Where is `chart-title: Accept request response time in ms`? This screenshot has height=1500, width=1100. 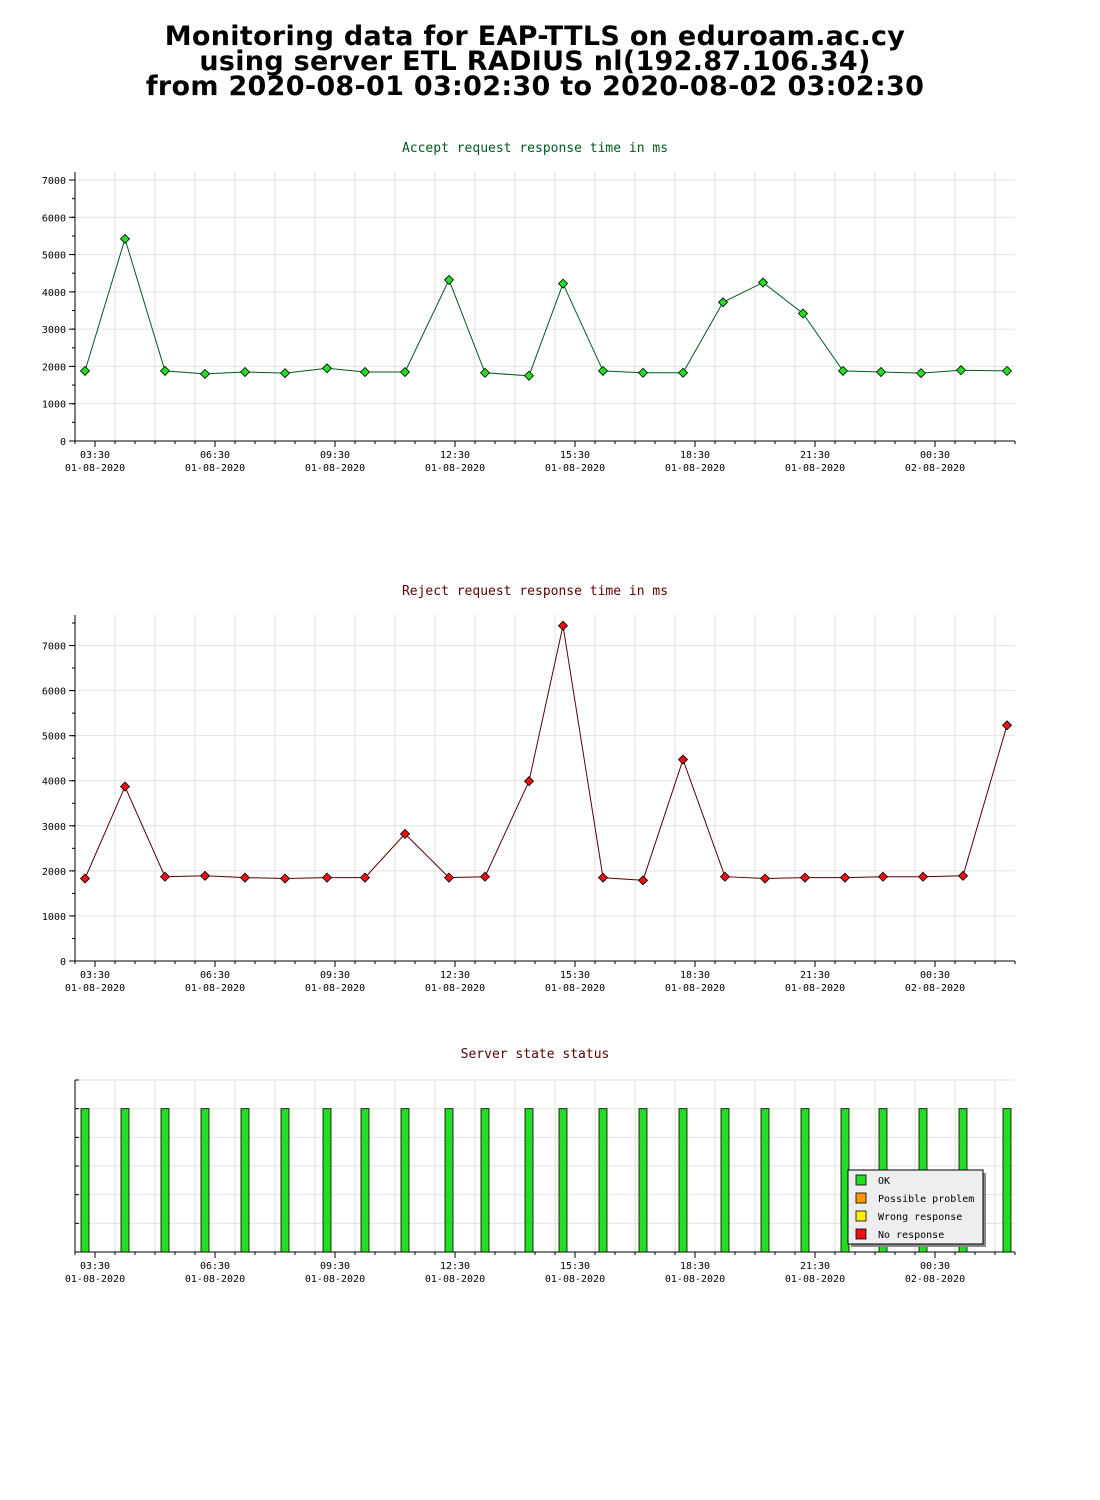 chart-title: Accept request response time in ms is located at coordinates (535, 148).